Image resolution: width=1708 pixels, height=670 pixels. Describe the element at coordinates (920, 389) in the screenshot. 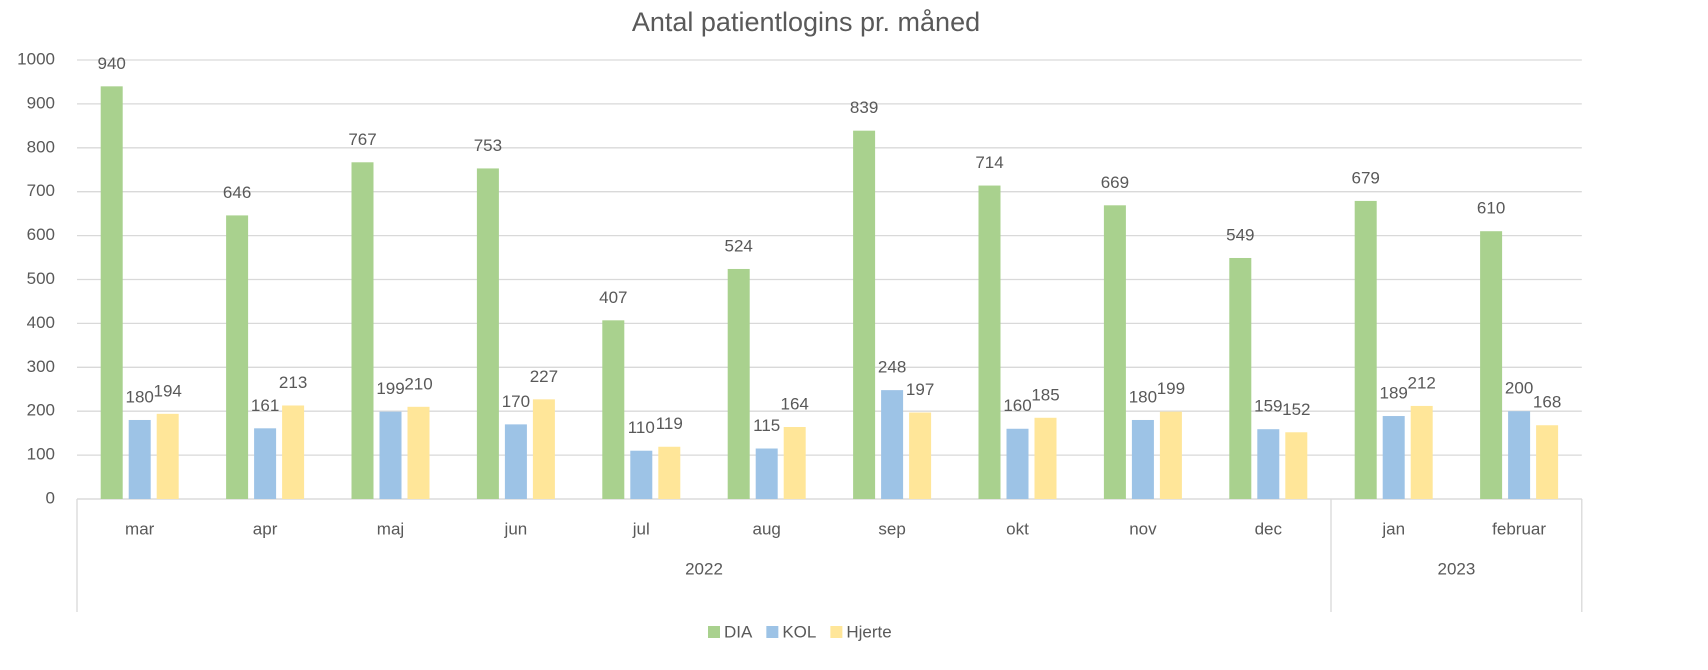

I see `data-label: 197` at that location.